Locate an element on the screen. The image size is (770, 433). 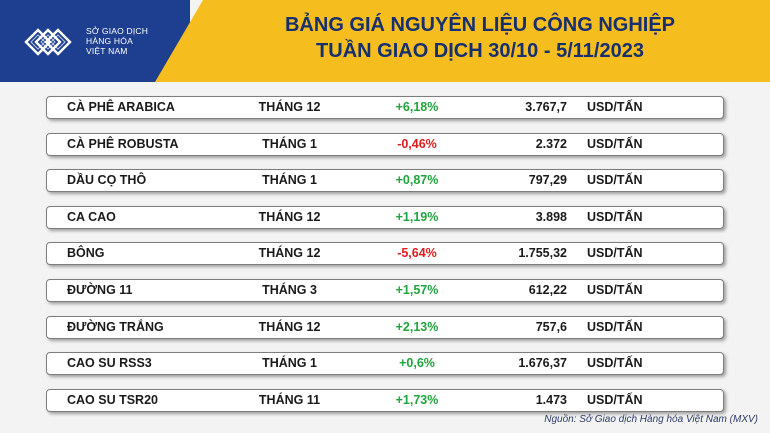
logo-line-2: HÀNG HÓA is located at coordinates (109, 41).